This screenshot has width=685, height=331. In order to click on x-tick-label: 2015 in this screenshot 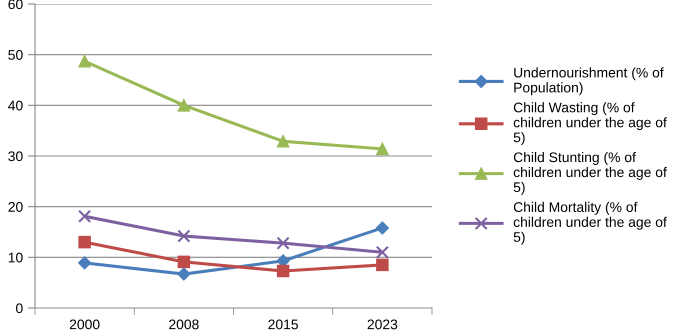, I will do `click(283, 324)`.